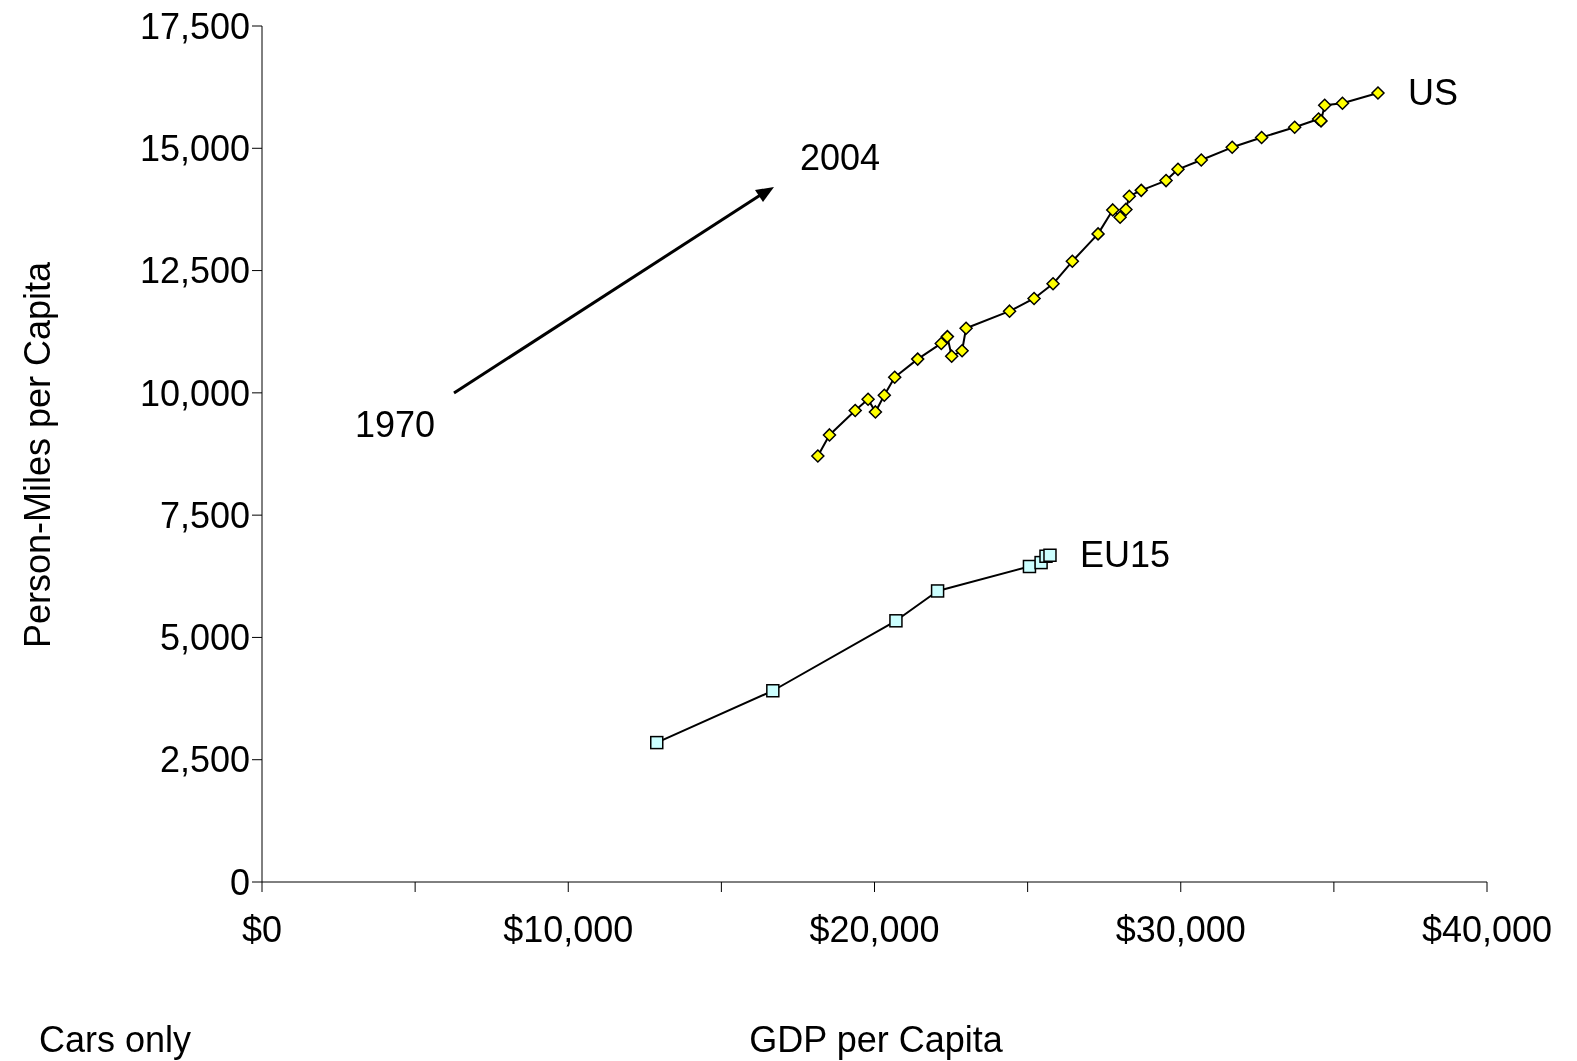  Describe the element at coordinates (1125, 555) in the screenshot. I see `series-label: EU15` at that location.